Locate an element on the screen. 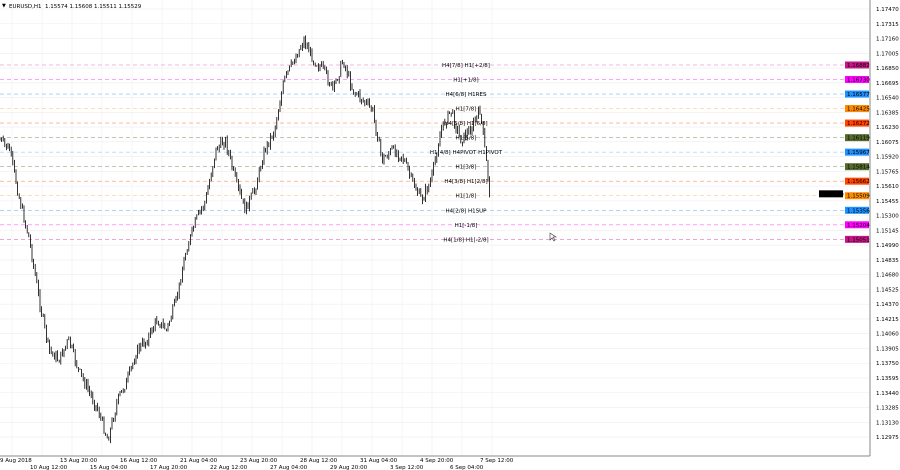 This screenshot has width=900, height=470. level-price: 1.16577 is located at coordinates (858, 95).